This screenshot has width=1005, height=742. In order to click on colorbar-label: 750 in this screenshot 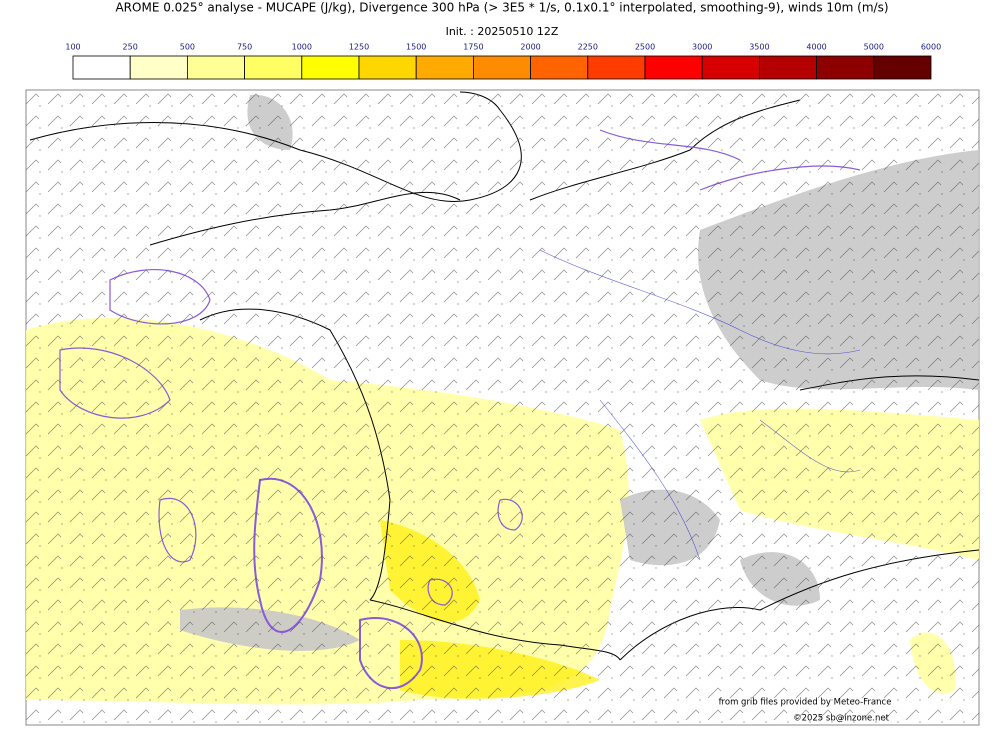, I will do `click(244, 47)`.